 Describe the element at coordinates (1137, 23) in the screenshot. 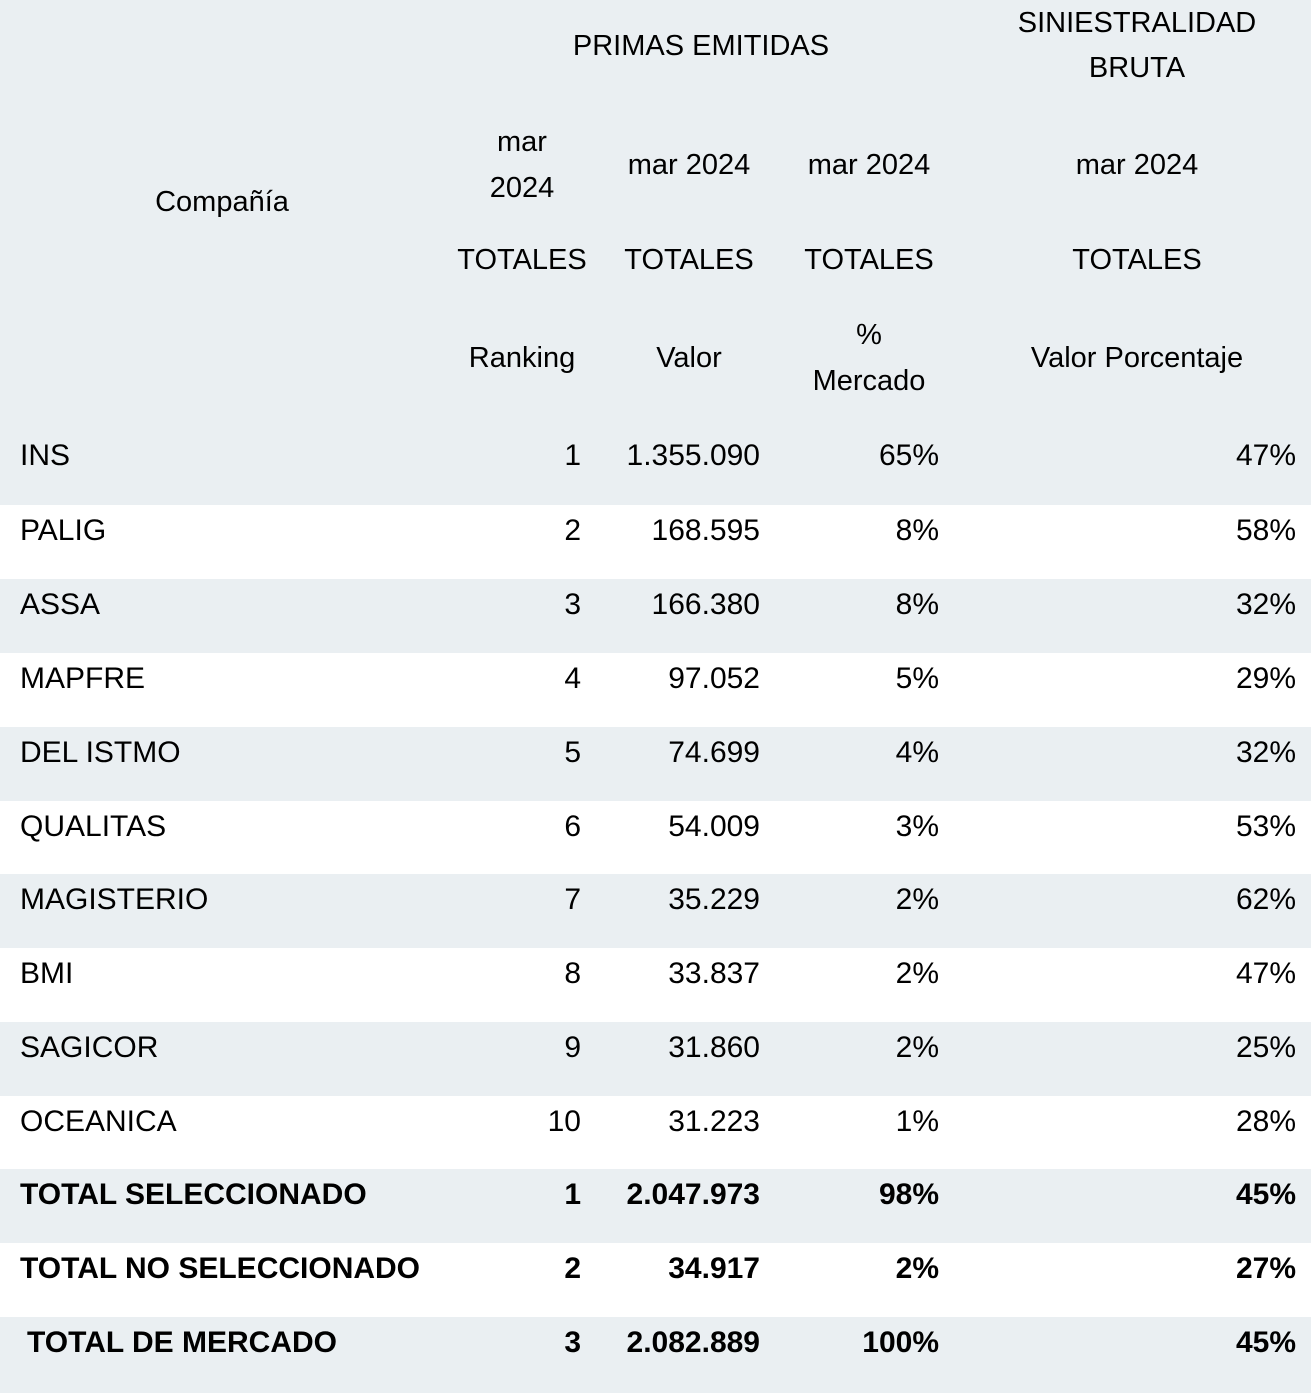

I see `header-siniestralidad-line1: SINIESTRALIDAD` at that location.